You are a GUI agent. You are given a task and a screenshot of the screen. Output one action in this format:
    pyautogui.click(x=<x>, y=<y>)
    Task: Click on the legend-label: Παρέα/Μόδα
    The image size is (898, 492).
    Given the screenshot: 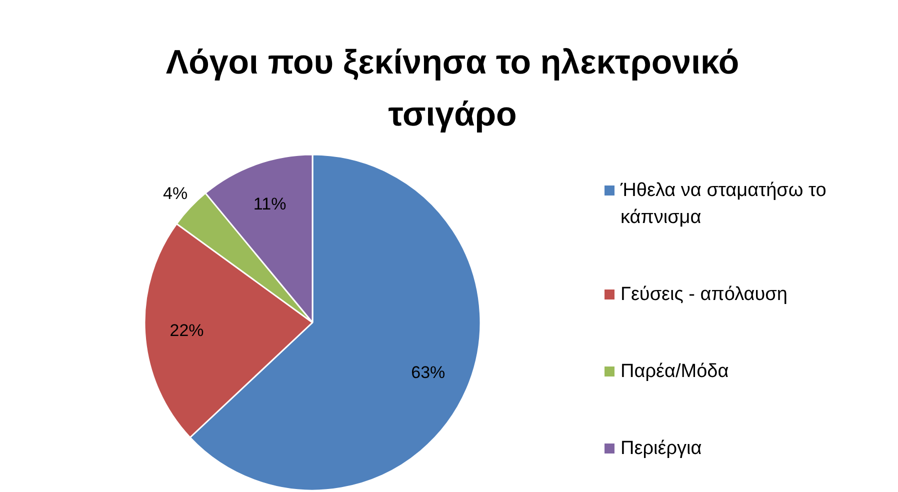 What is the action you would take?
    pyautogui.click(x=674, y=371)
    